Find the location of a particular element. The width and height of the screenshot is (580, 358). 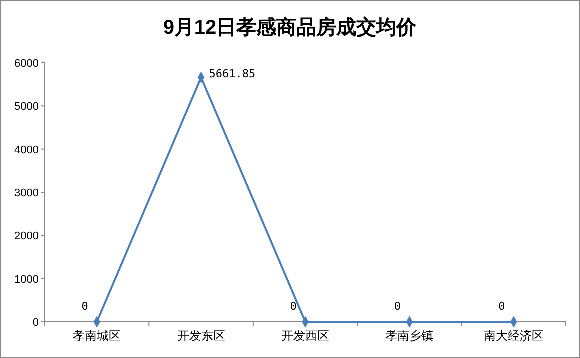

data-label: 5661.85 is located at coordinates (232, 74).